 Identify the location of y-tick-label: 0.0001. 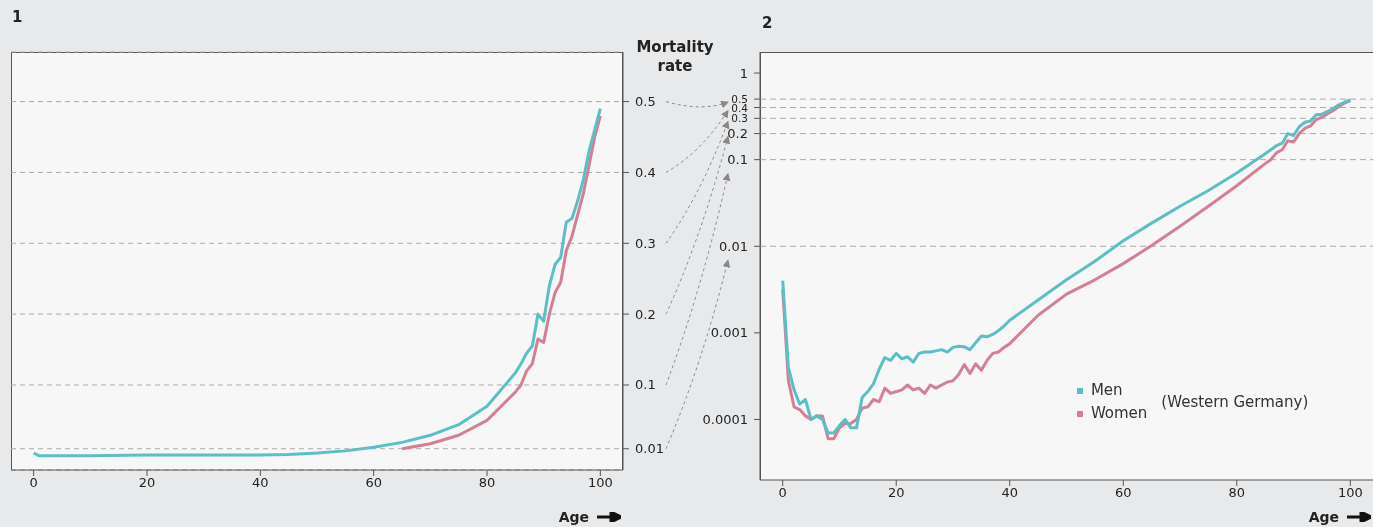
(725, 419).